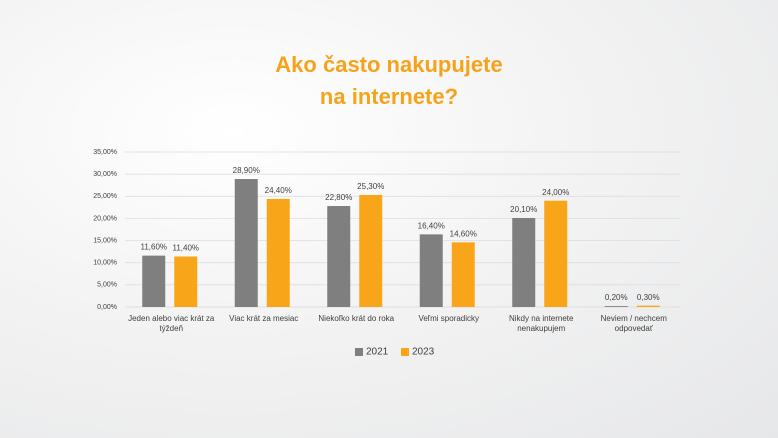 The image size is (778, 438). What do you see at coordinates (648, 297) in the screenshot?
I see `value-label: 0,30%` at bounding box center [648, 297].